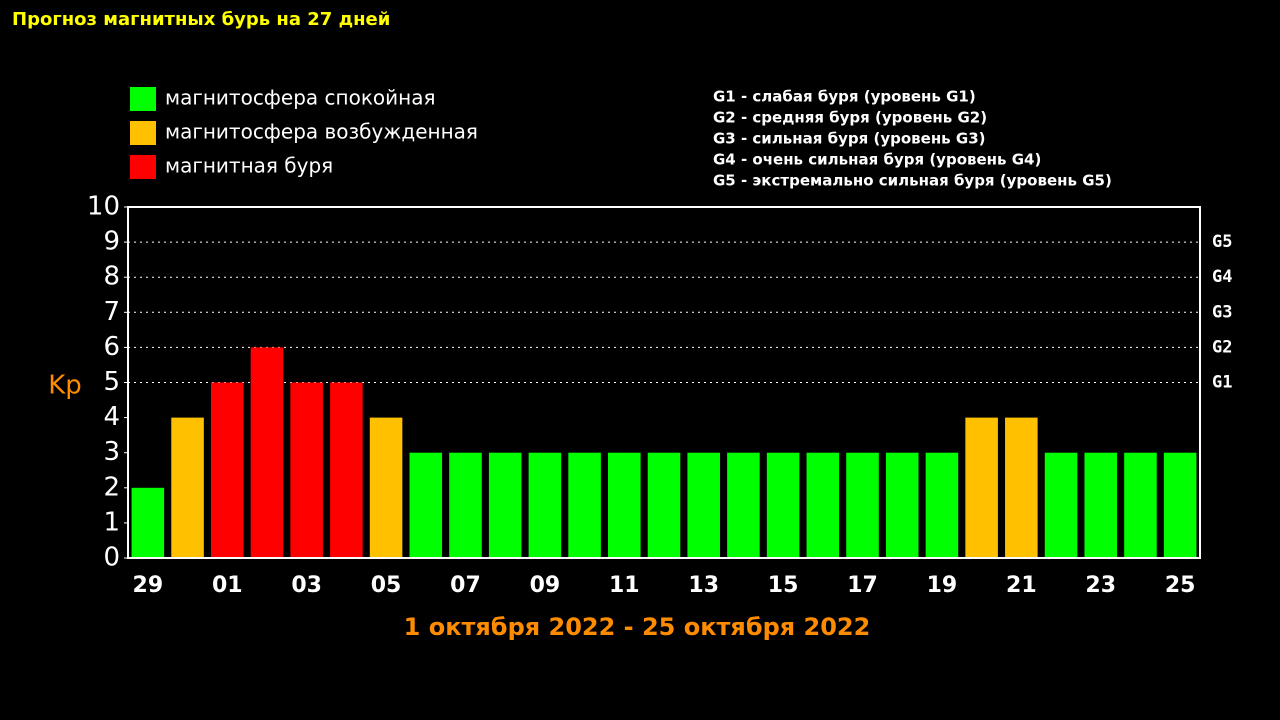 Image resolution: width=1280 pixels, height=720 pixels. I want to click on x-tick-label: 23, so click(1100, 585).